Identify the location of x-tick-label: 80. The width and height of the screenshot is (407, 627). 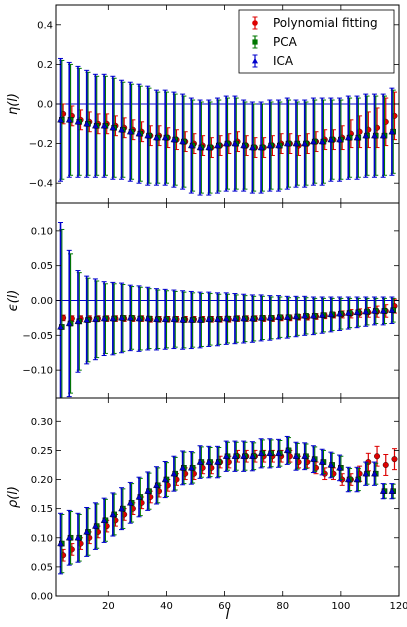
(282, 606).